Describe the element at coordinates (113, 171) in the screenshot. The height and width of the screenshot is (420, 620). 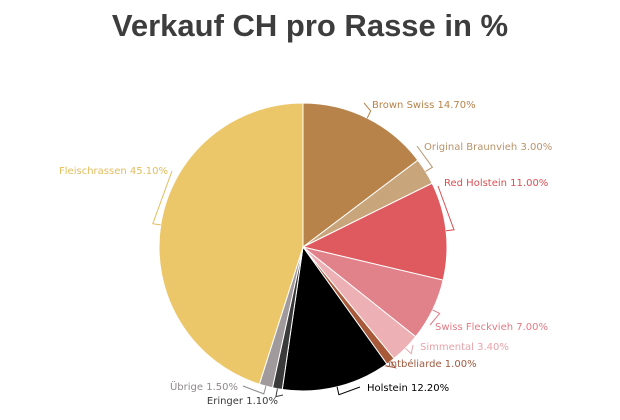
I see `slice-label: Fleischrassen 45.10%` at that location.